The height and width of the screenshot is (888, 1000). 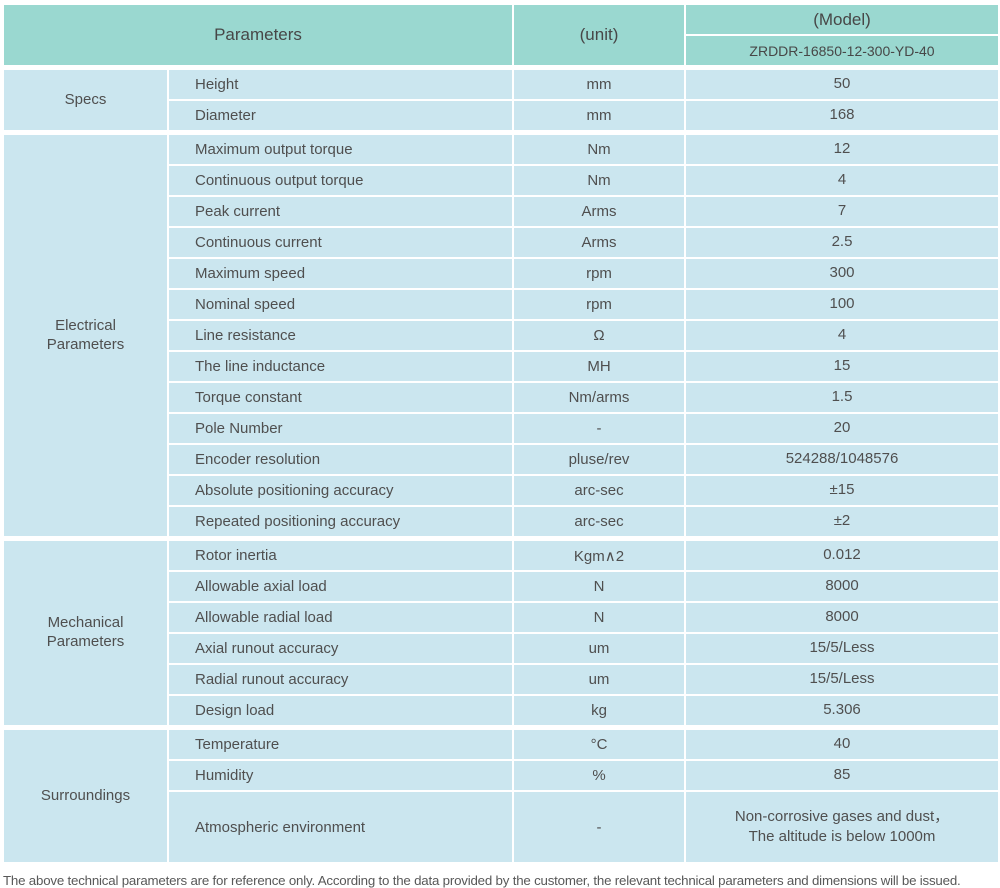 I want to click on section-name: Specs, so click(x=85, y=99).